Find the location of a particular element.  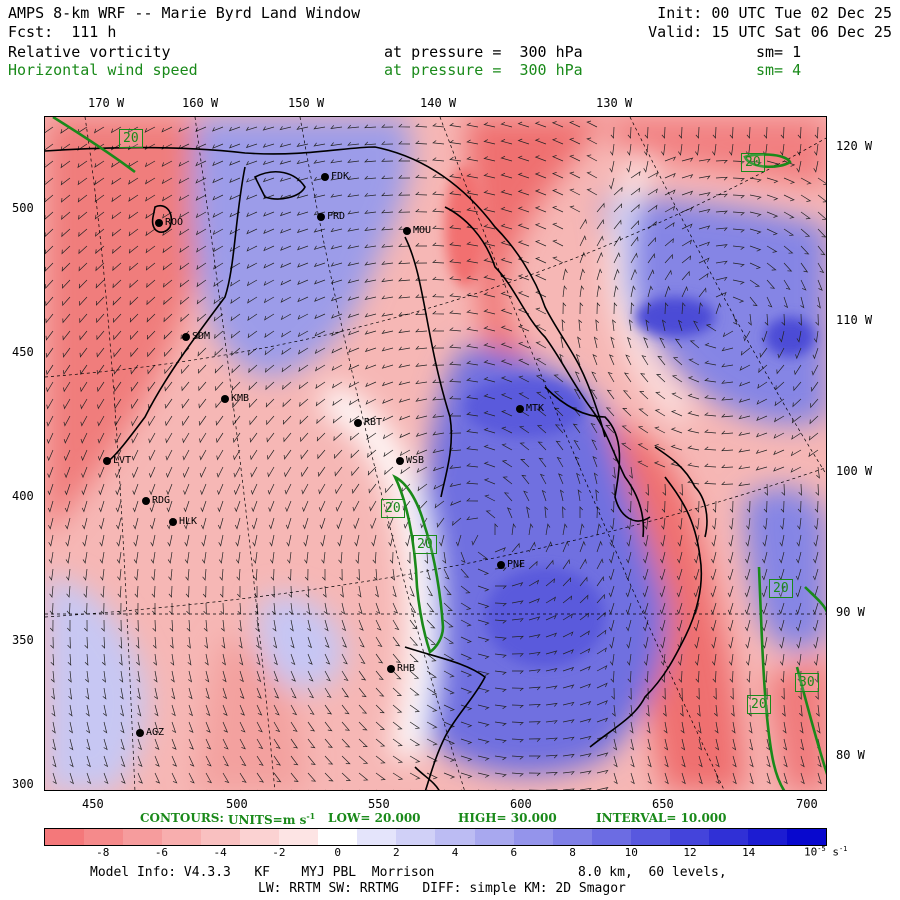

y-axis-label: 500 is located at coordinates (23, 208).